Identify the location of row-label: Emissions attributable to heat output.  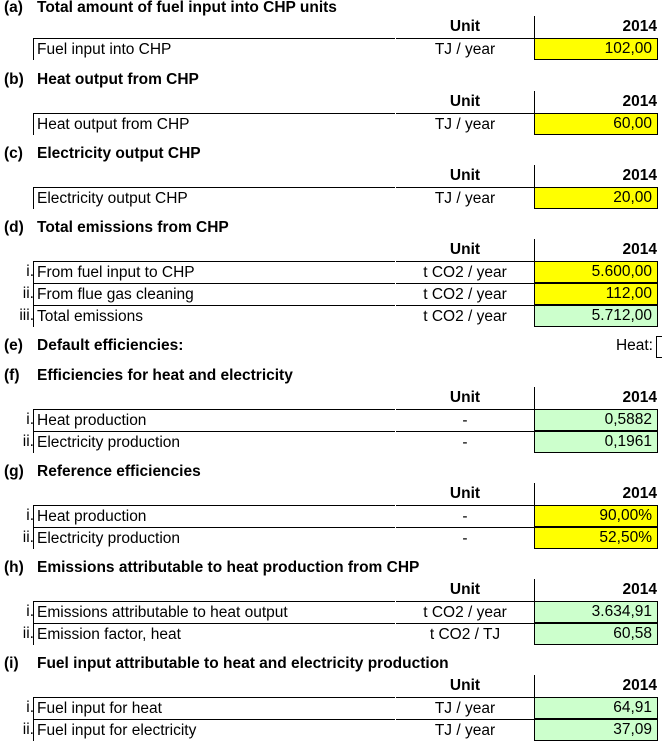
(214, 612).